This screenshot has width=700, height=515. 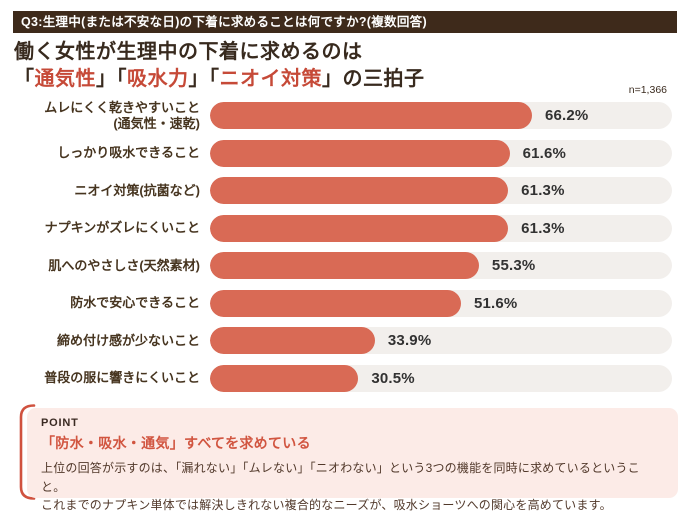 I want to click on chart-row: しっかり吸水できること 61.6%, so click(x=343, y=153).